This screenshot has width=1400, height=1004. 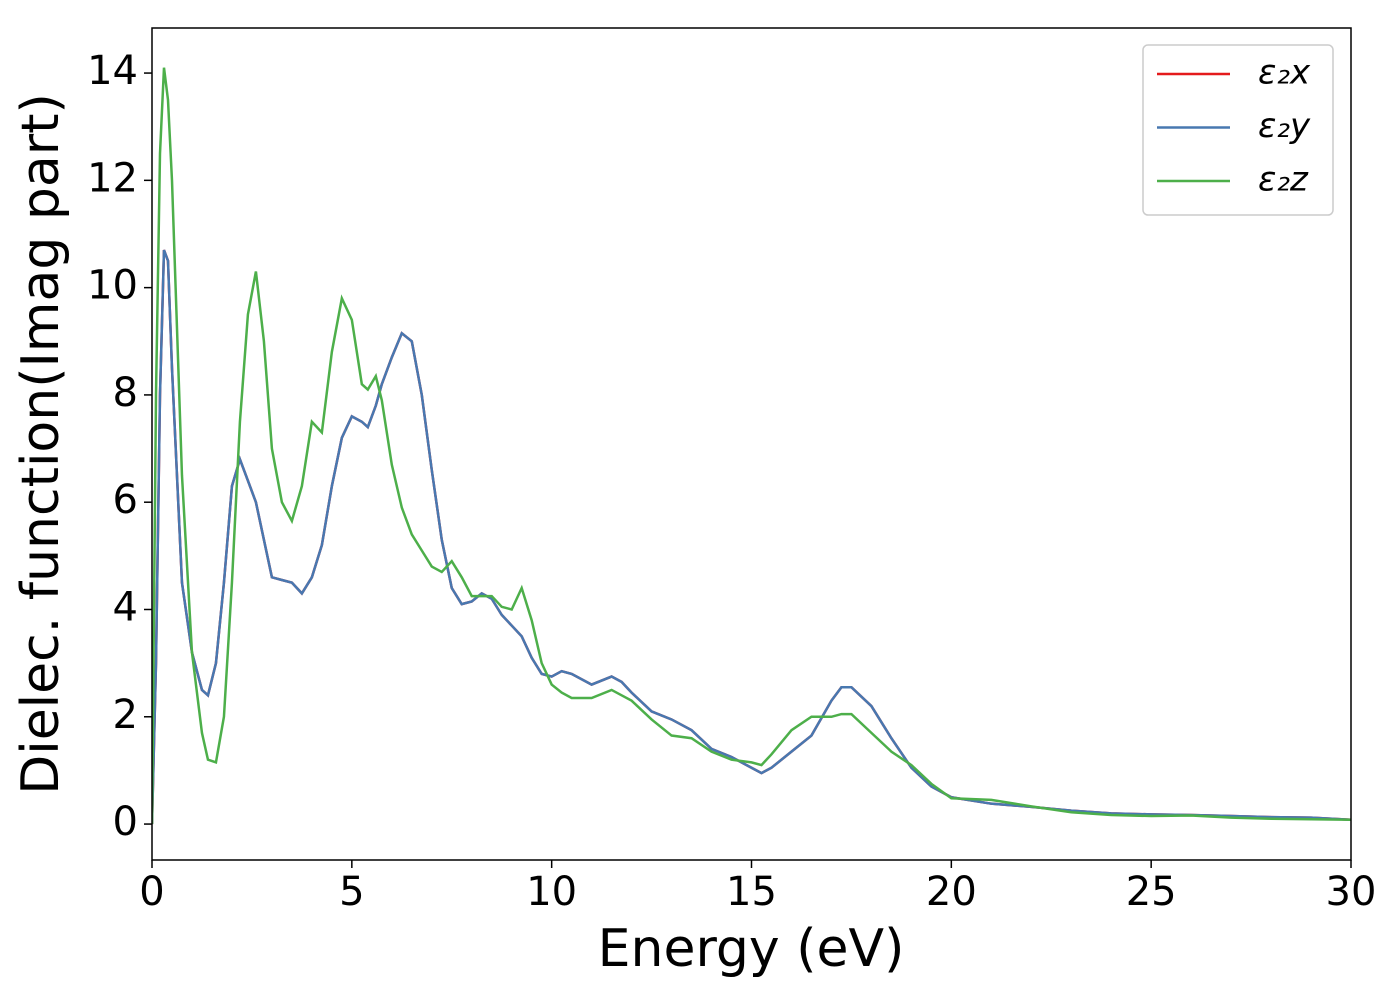 I want to click on x-axis-label: Energy (eV), so click(x=751, y=949).